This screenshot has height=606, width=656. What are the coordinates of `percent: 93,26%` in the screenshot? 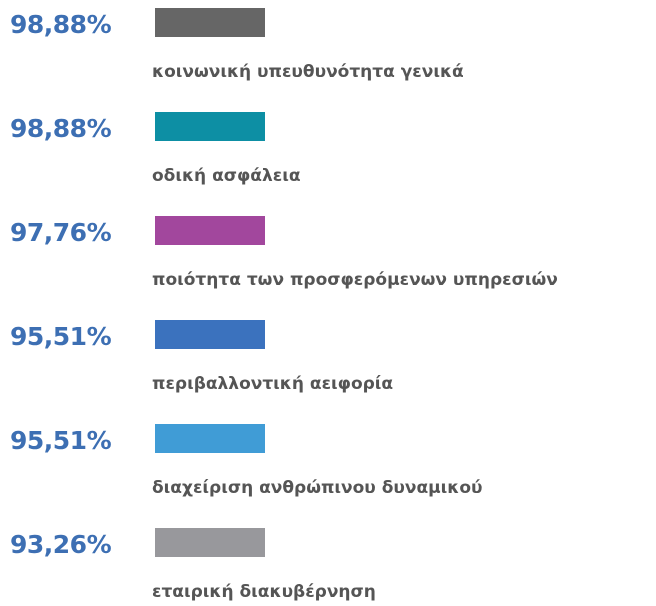 It's located at (61, 544).